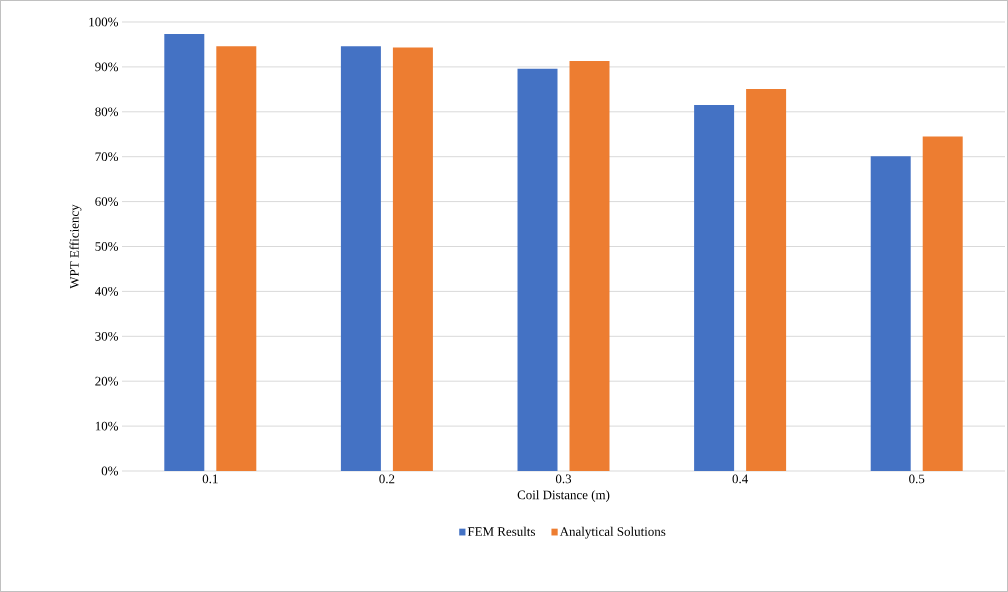  Describe the element at coordinates (387, 479) in the screenshot. I see `x-tick-label: 0.2` at that location.